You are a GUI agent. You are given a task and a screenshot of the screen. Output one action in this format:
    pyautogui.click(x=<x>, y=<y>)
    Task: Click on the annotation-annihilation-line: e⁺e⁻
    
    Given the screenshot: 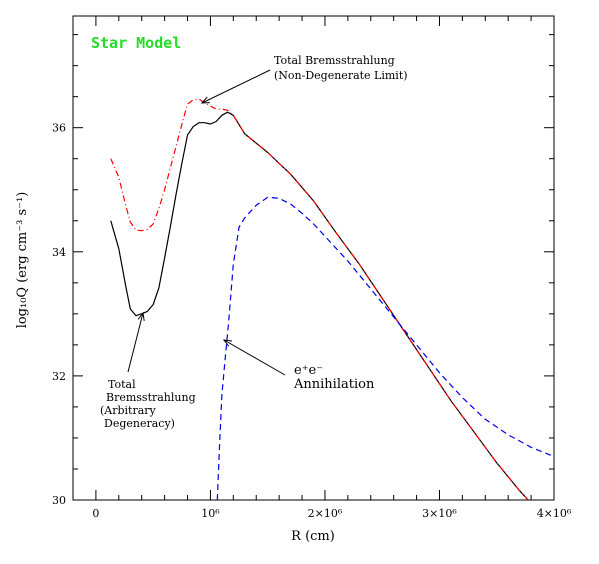 What is the action you would take?
    pyautogui.click(x=308, y=370)
    